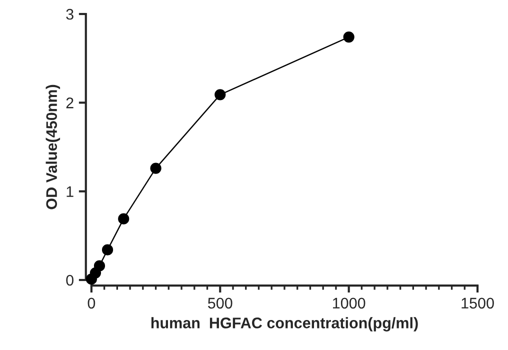 Image resolution: width=508 pixels, height=350 pixels. I want to click on x-tick-label: 0, so click(92, 303).